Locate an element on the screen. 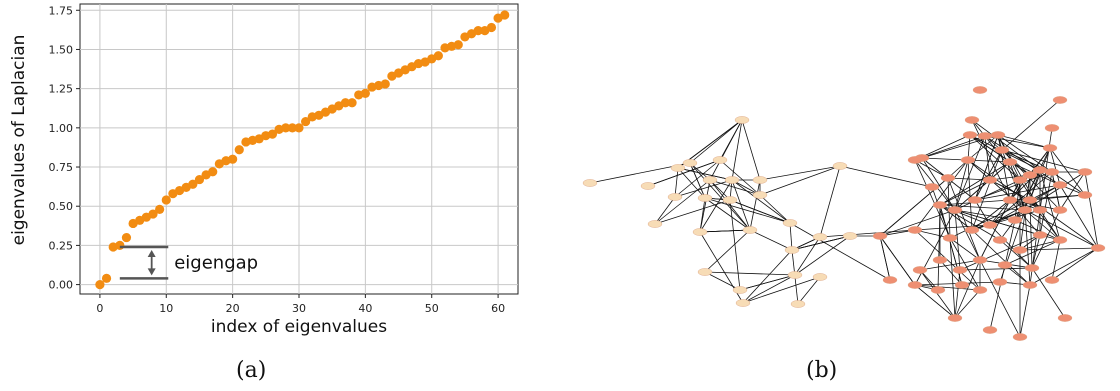 The width and height of the screenshot is (1120, 391). x-tick-label: 40 is located at coordinates (365, 308).